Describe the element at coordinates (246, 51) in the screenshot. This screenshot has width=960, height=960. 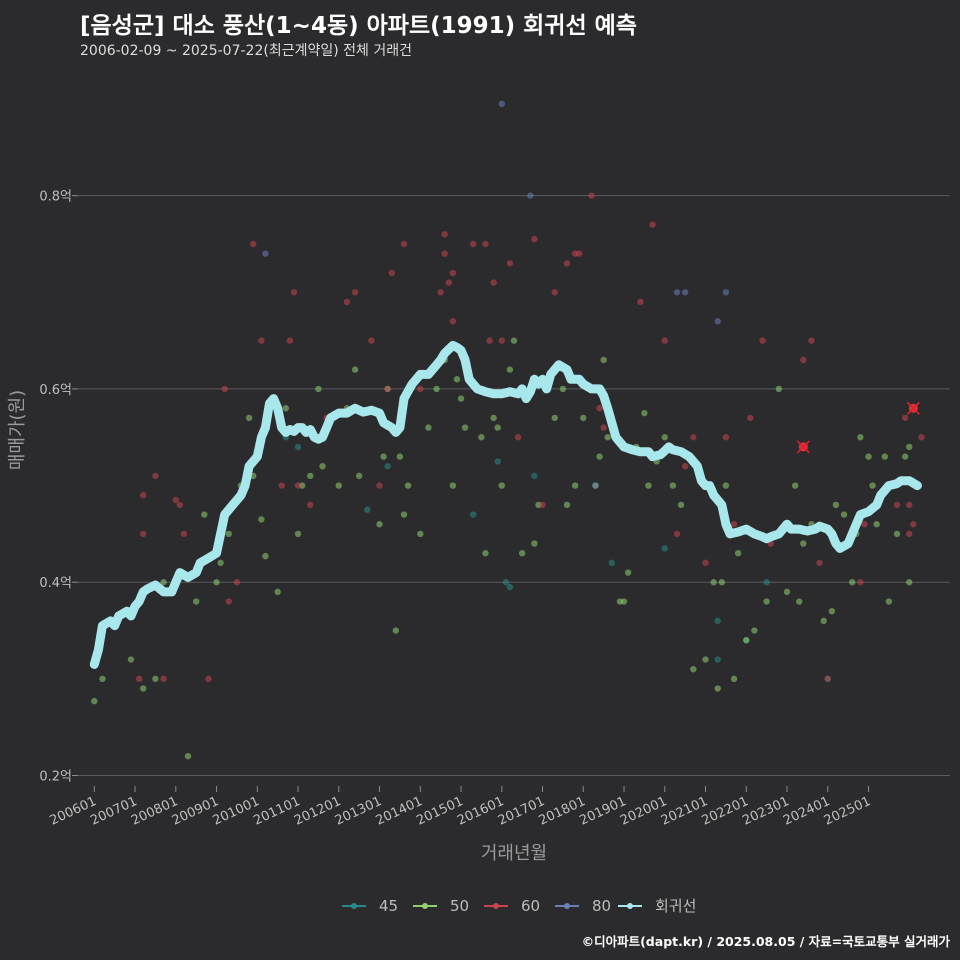
I see `chart-subtitle: 2006-02-09 ~ 2025-07-22(최근계약일) 전체 거래건` at that location.